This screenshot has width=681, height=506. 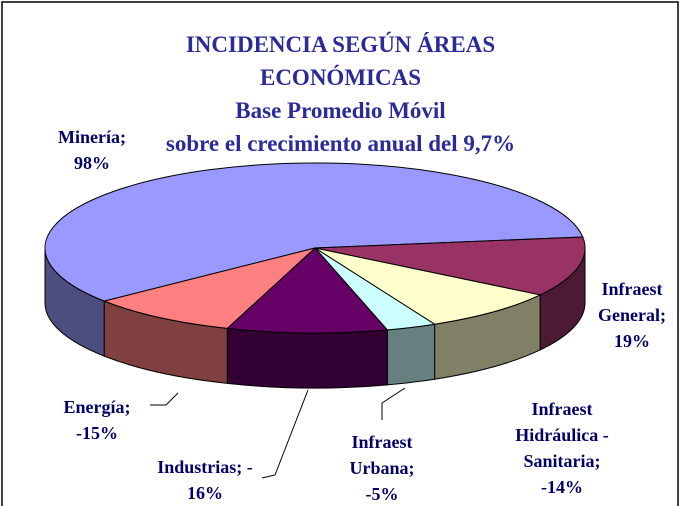 I want to click on data-label: Minería; 98%, so click(x=92, y=150).